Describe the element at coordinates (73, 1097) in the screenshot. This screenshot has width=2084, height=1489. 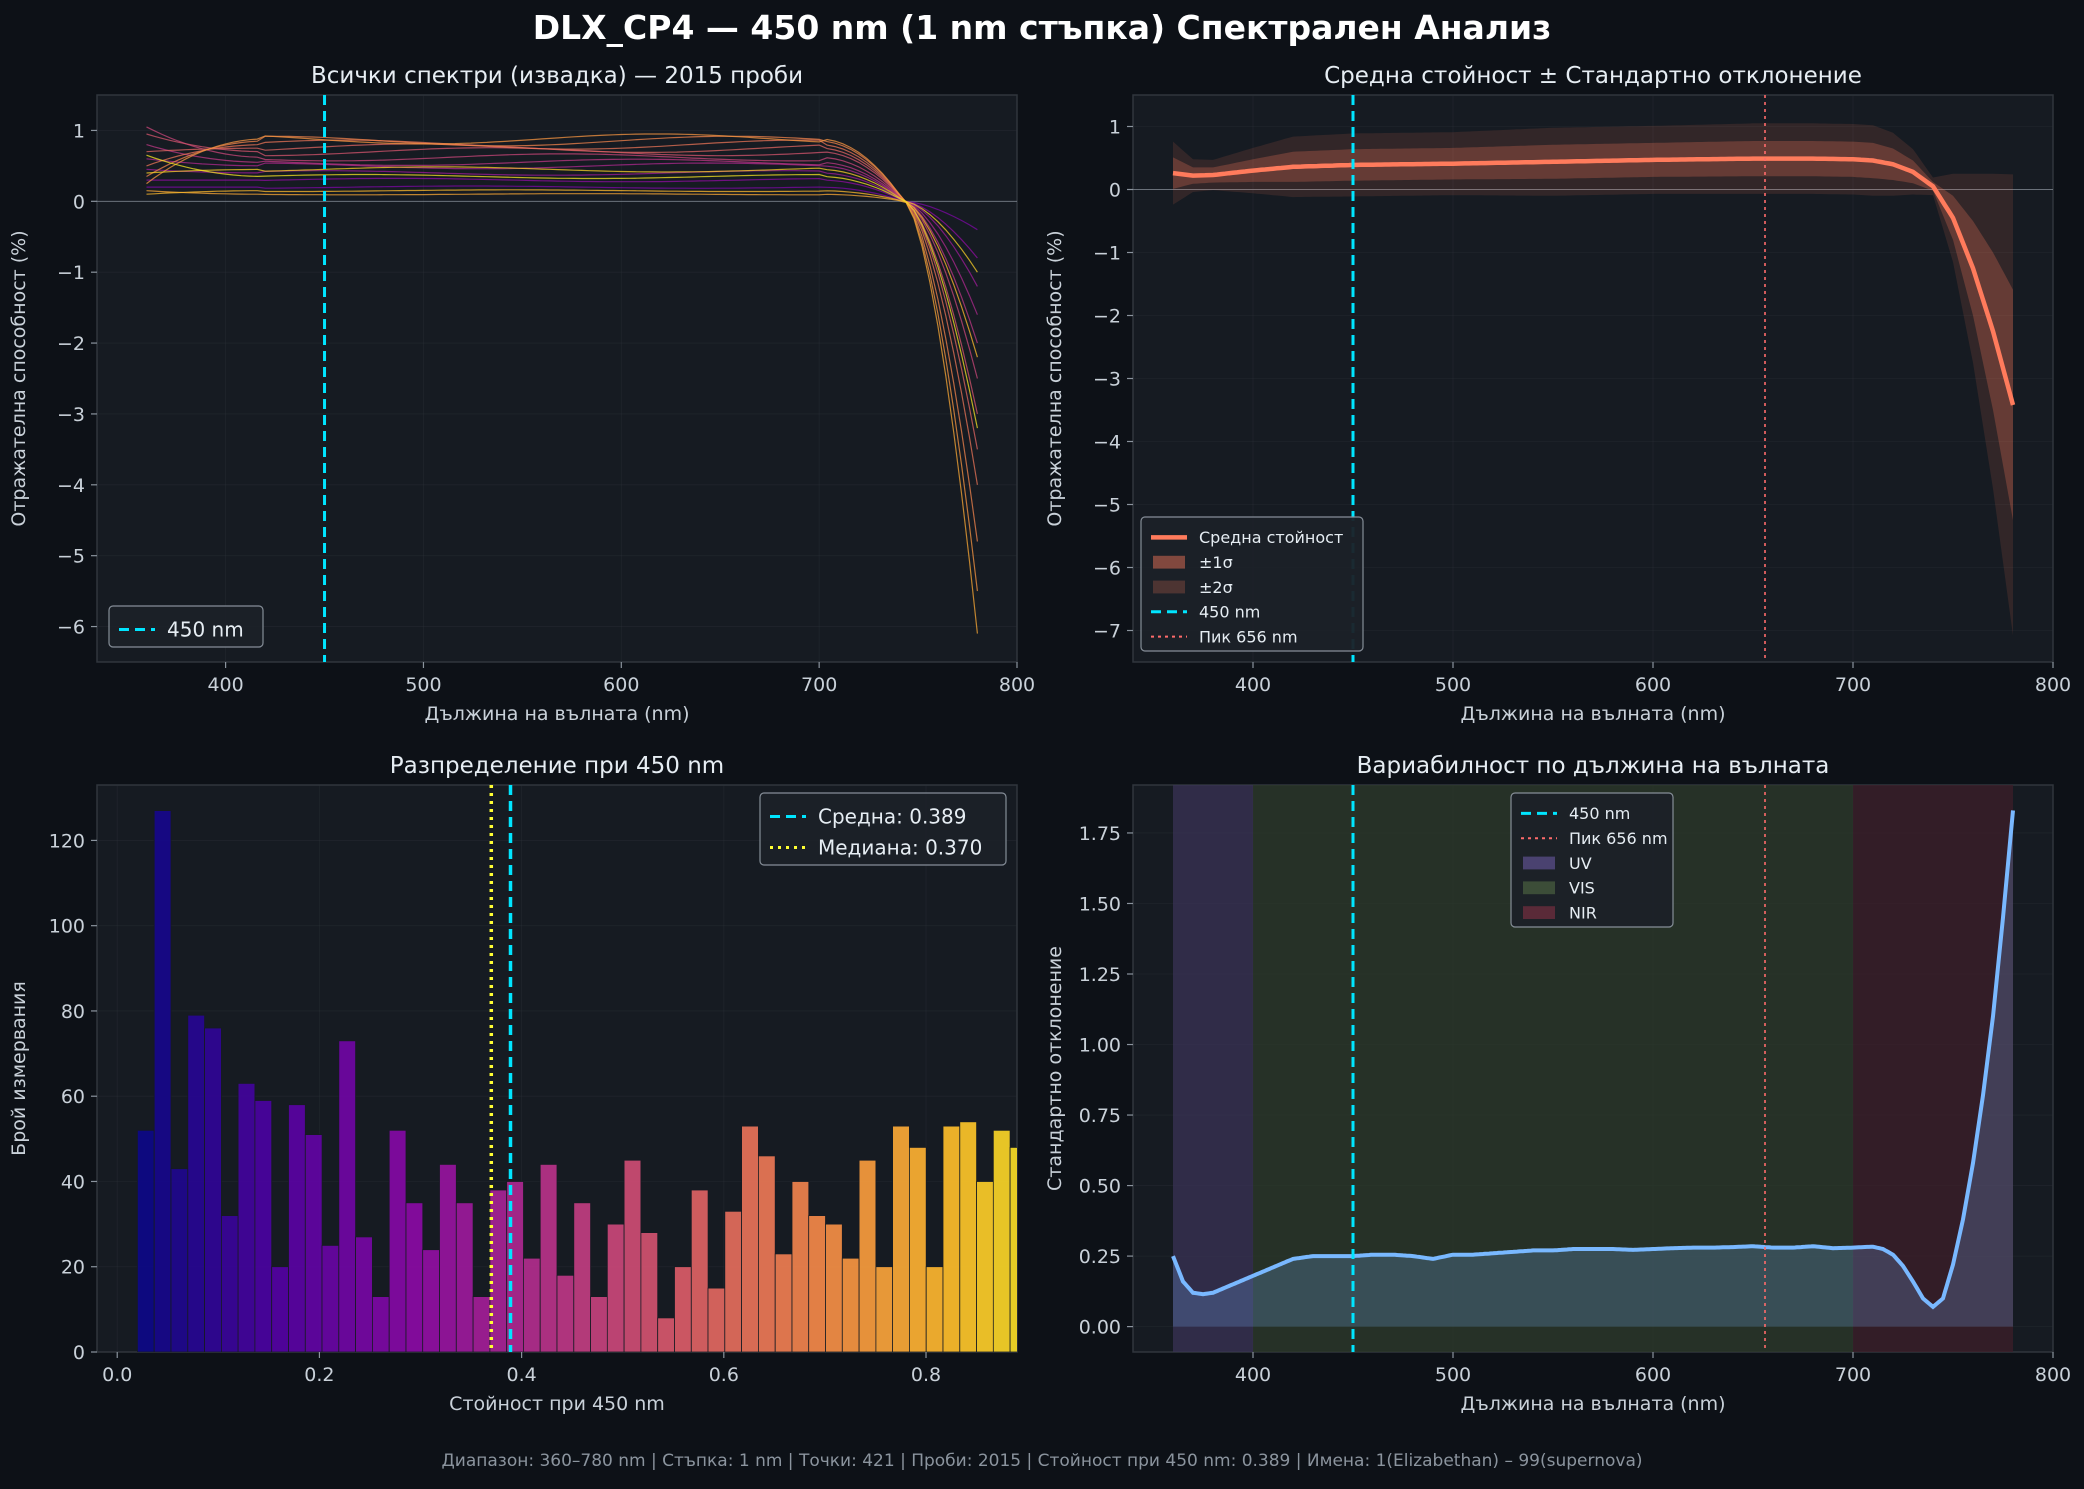
I see `y-tick-label: 60` at that location.